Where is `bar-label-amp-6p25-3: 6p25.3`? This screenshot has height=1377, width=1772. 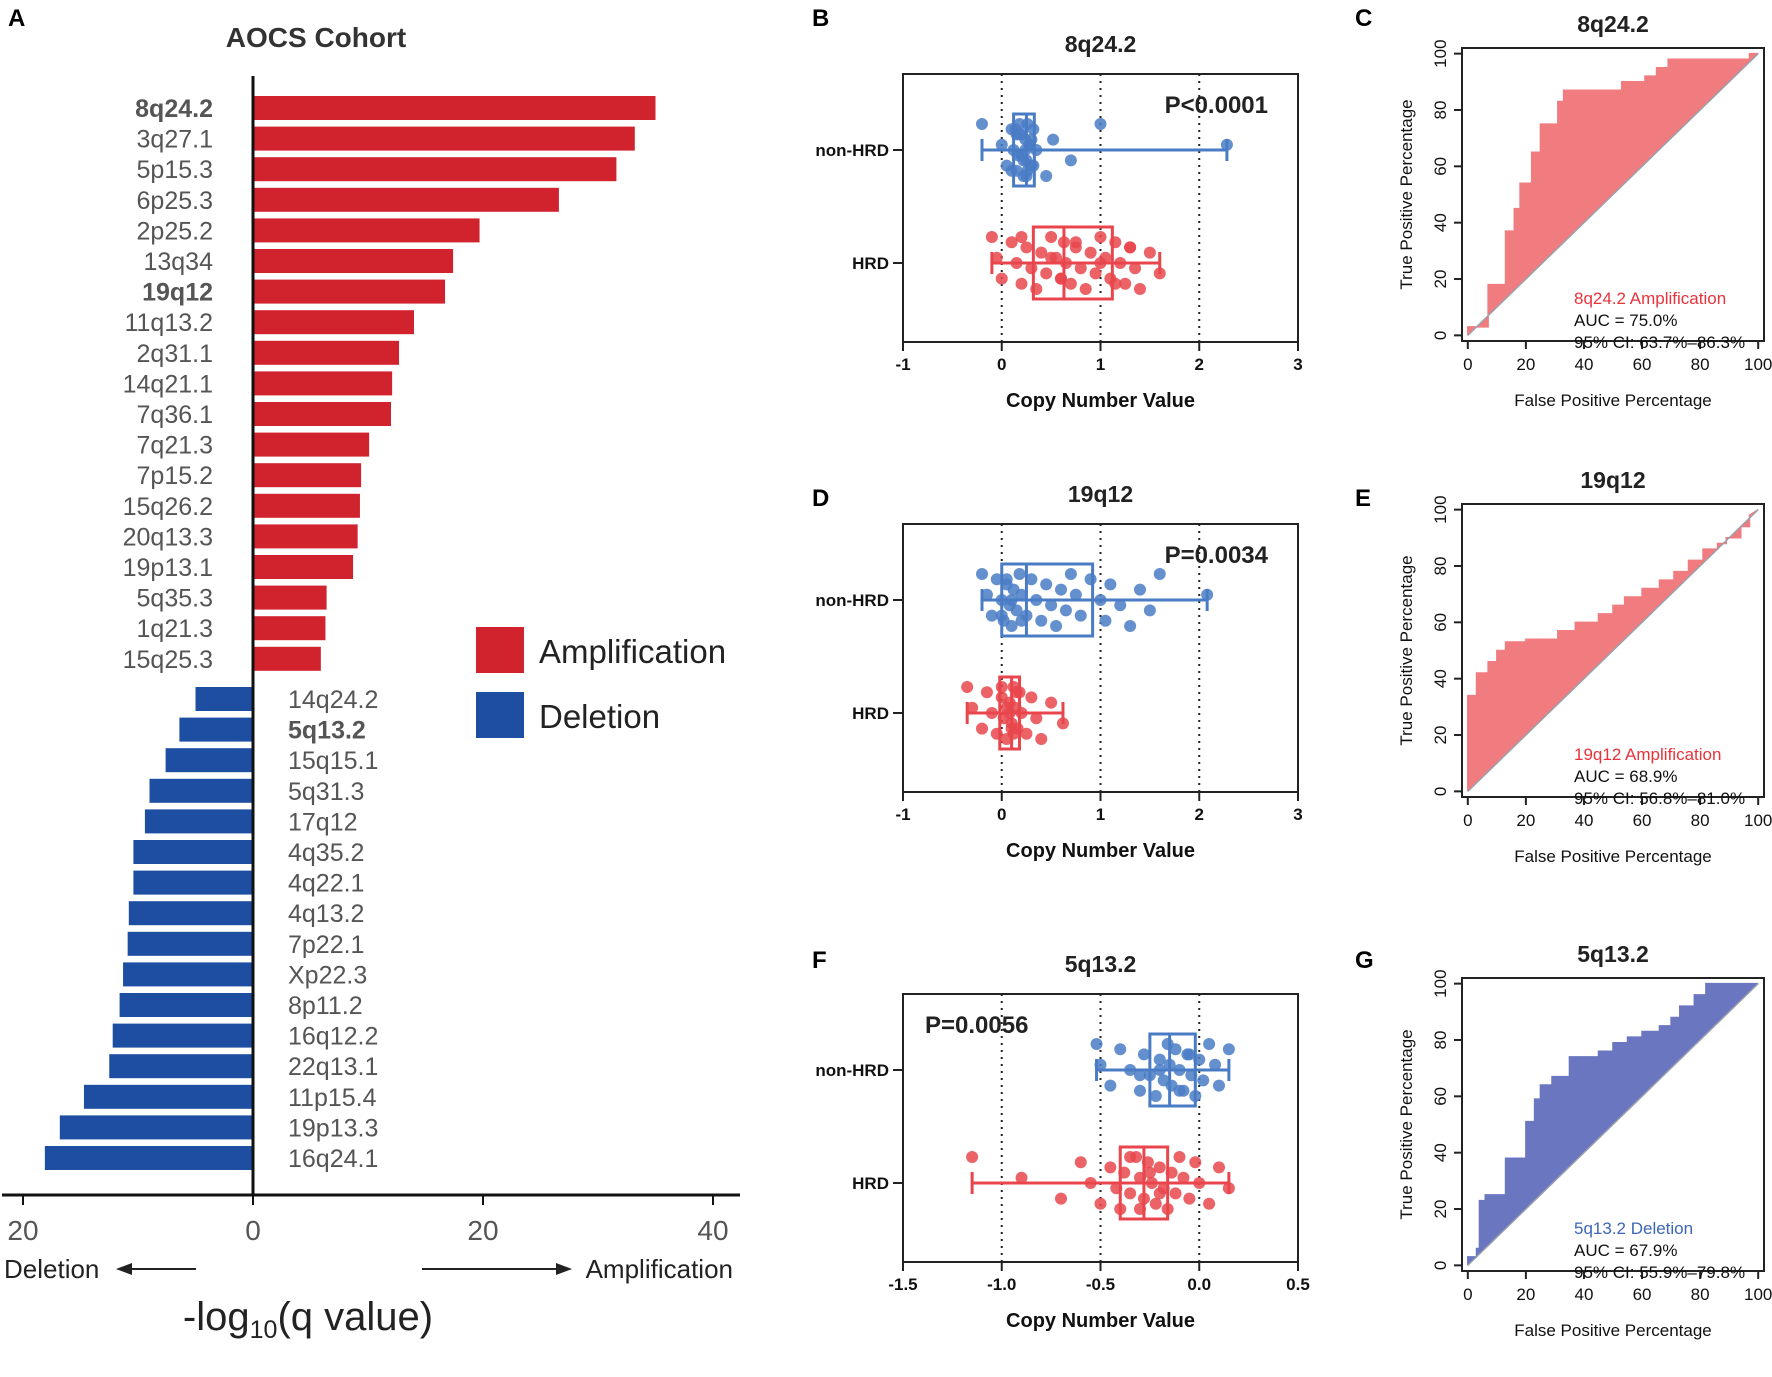 bar-label-amp-6p25-3: 6p25.3 is located at coordinates (175, 201).